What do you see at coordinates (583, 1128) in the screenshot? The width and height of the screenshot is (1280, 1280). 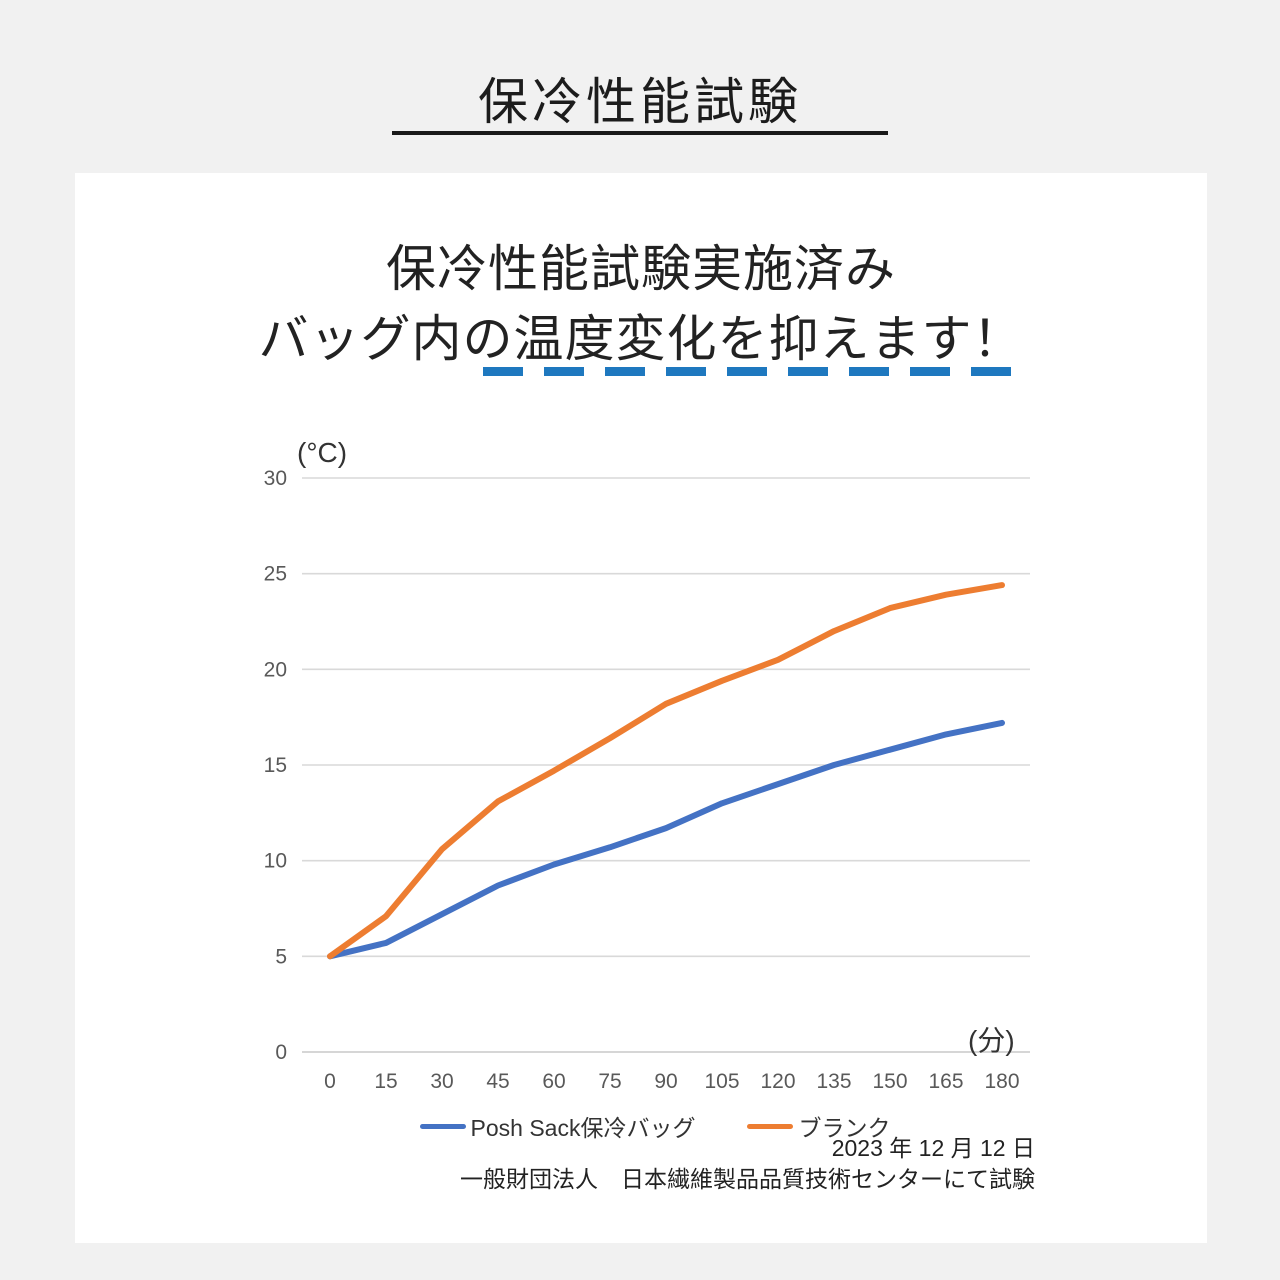 I see `legend-label-posh-sack: Posh Sack保冷バッグ` at bounding box center [583, 1128].